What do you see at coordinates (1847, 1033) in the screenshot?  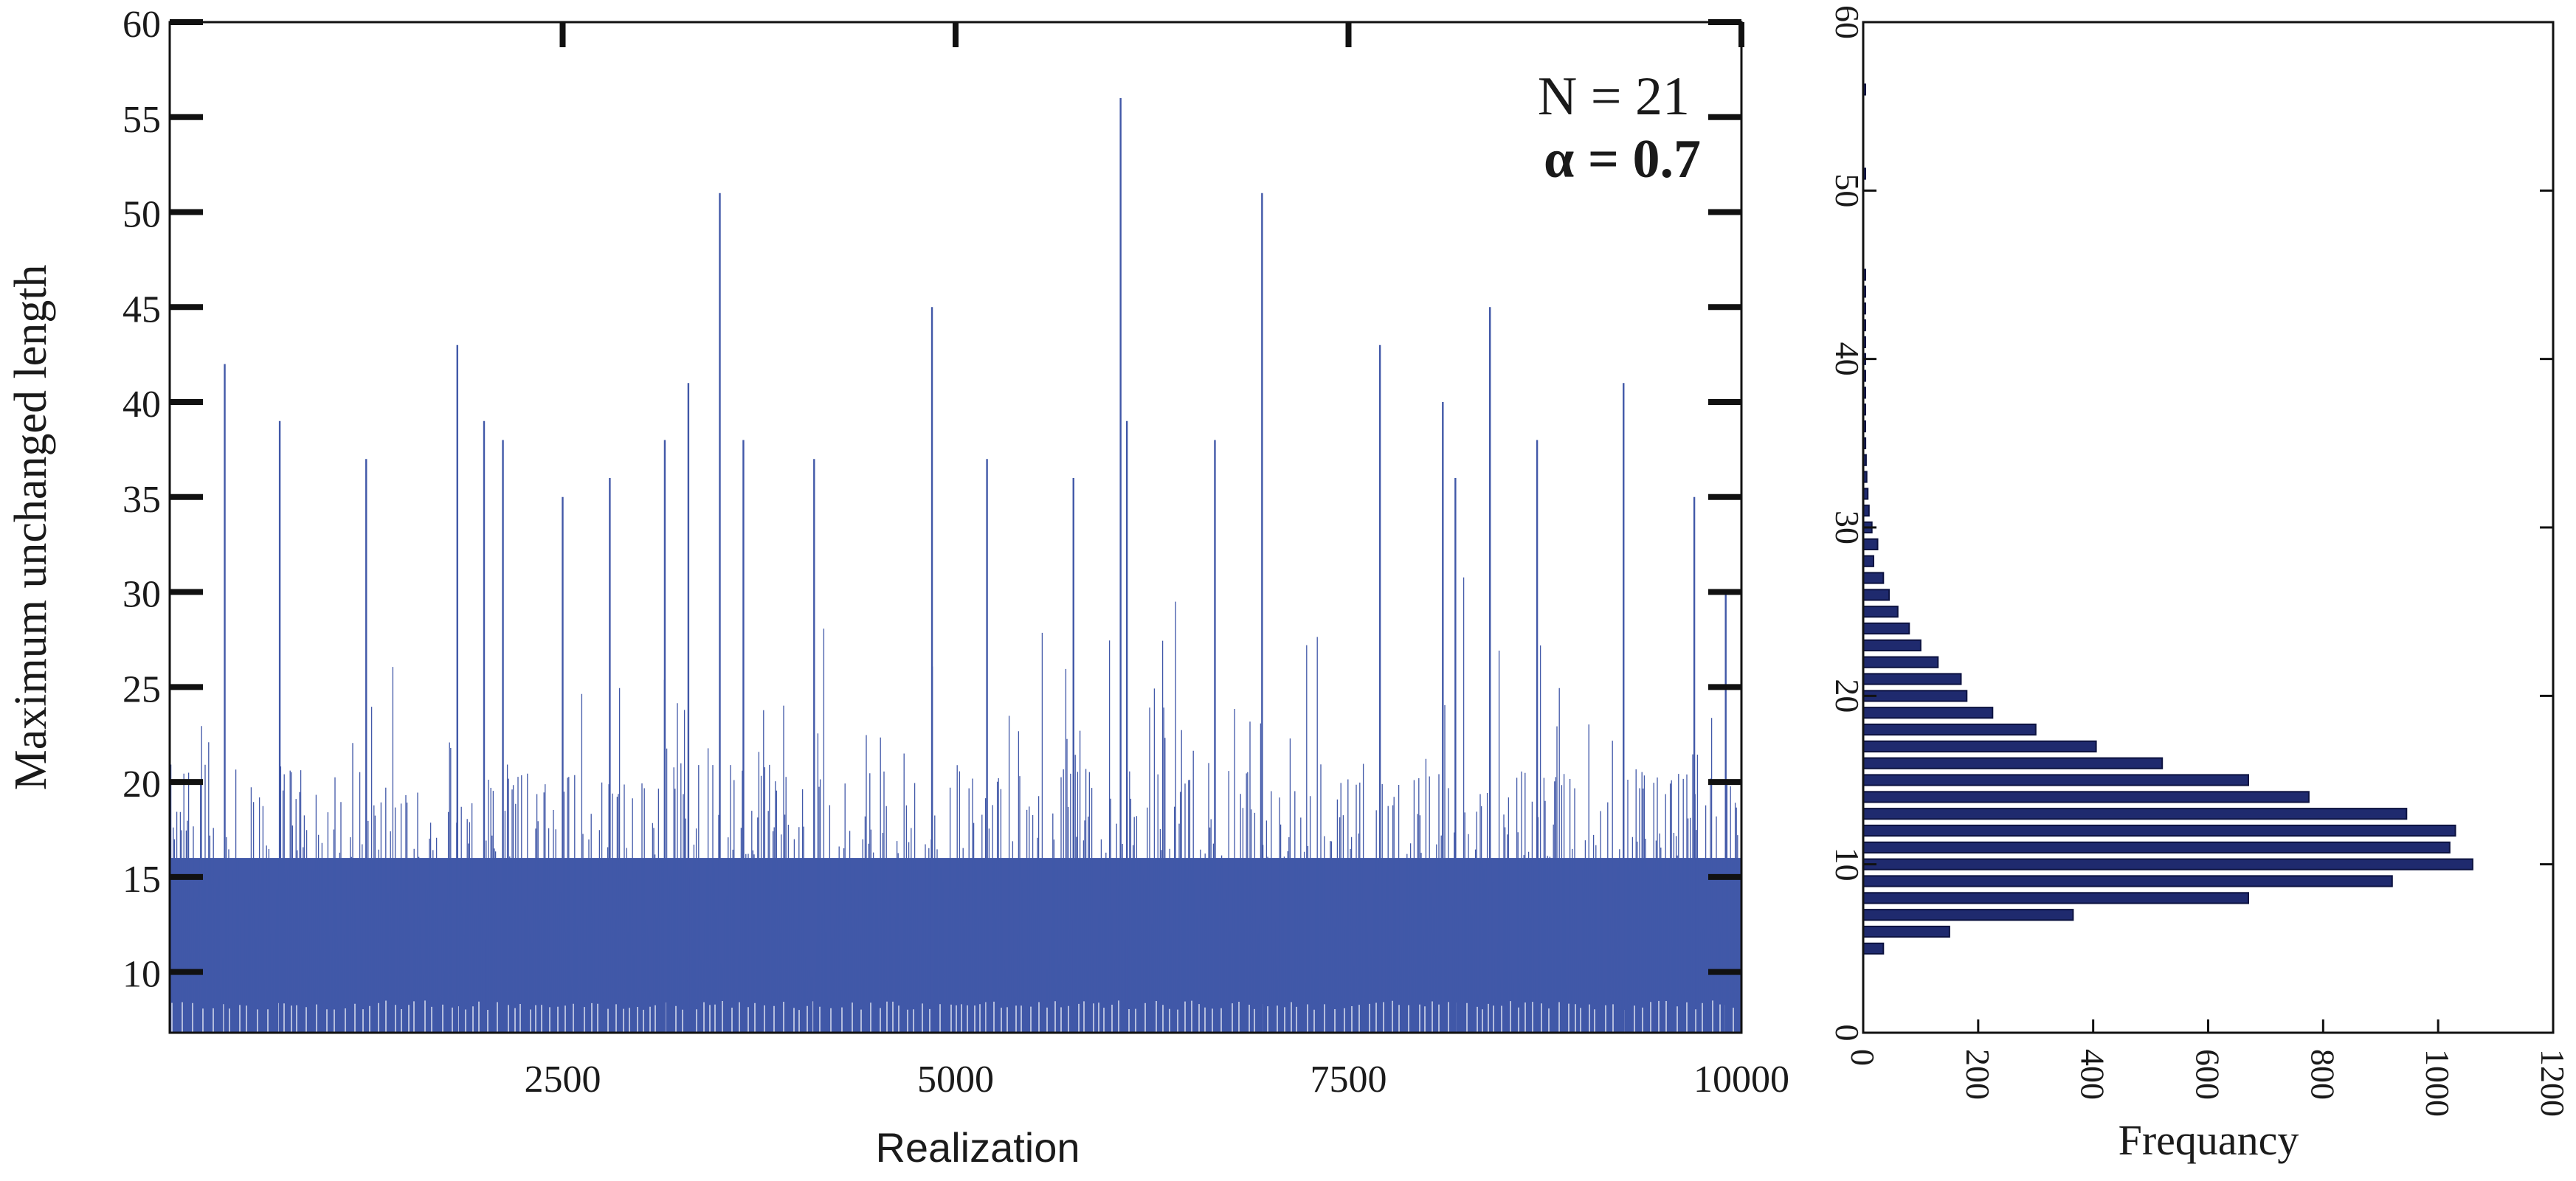 I see `right-y-tick-label: 0` at bounding box center [1847, 1033].